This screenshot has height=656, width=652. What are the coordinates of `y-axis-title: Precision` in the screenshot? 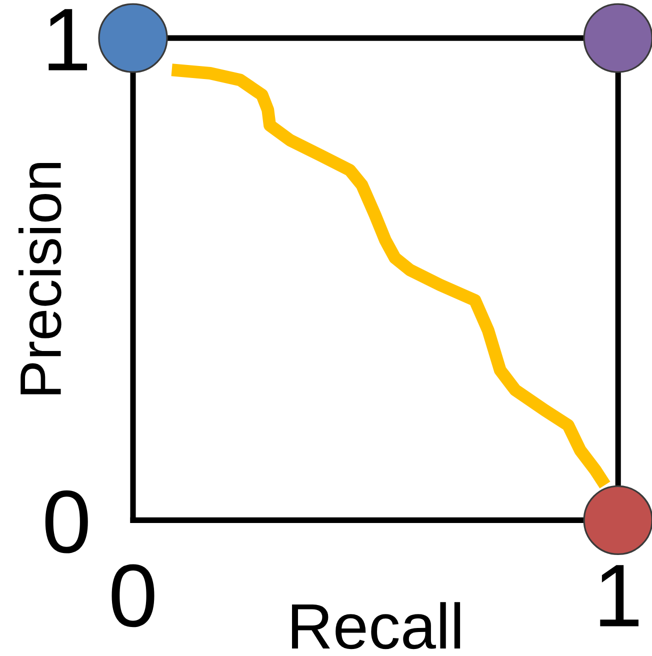 It's located at (40, 278).